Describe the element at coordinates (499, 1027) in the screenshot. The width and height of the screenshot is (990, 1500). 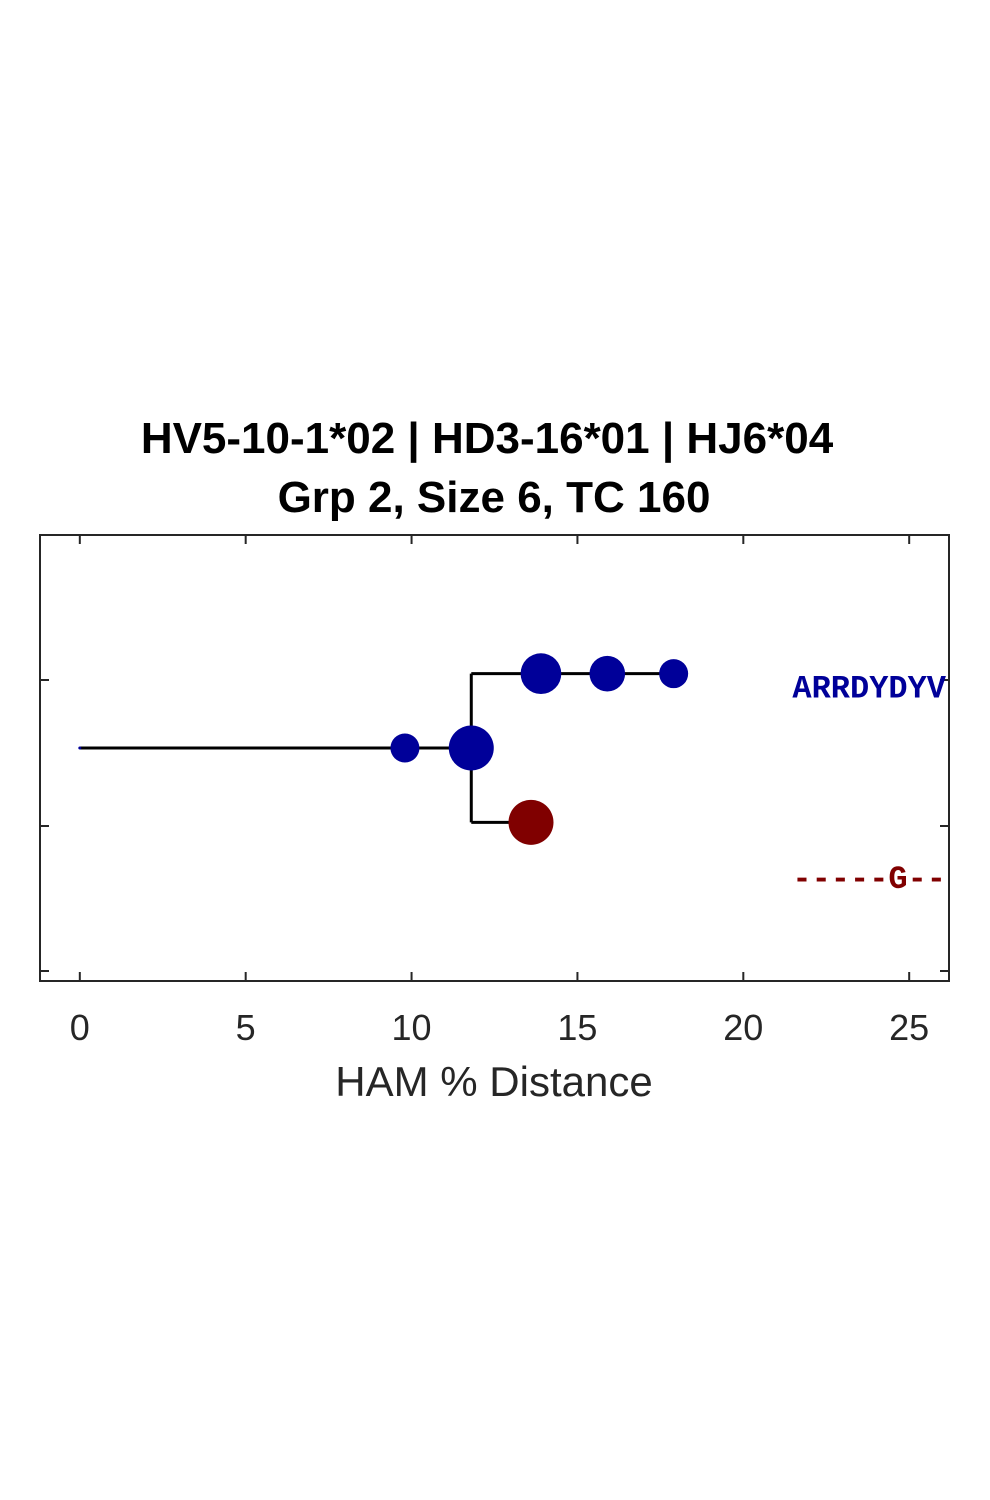
I see `x-tick-labels: 0 5 10 15 20 25` at that location.